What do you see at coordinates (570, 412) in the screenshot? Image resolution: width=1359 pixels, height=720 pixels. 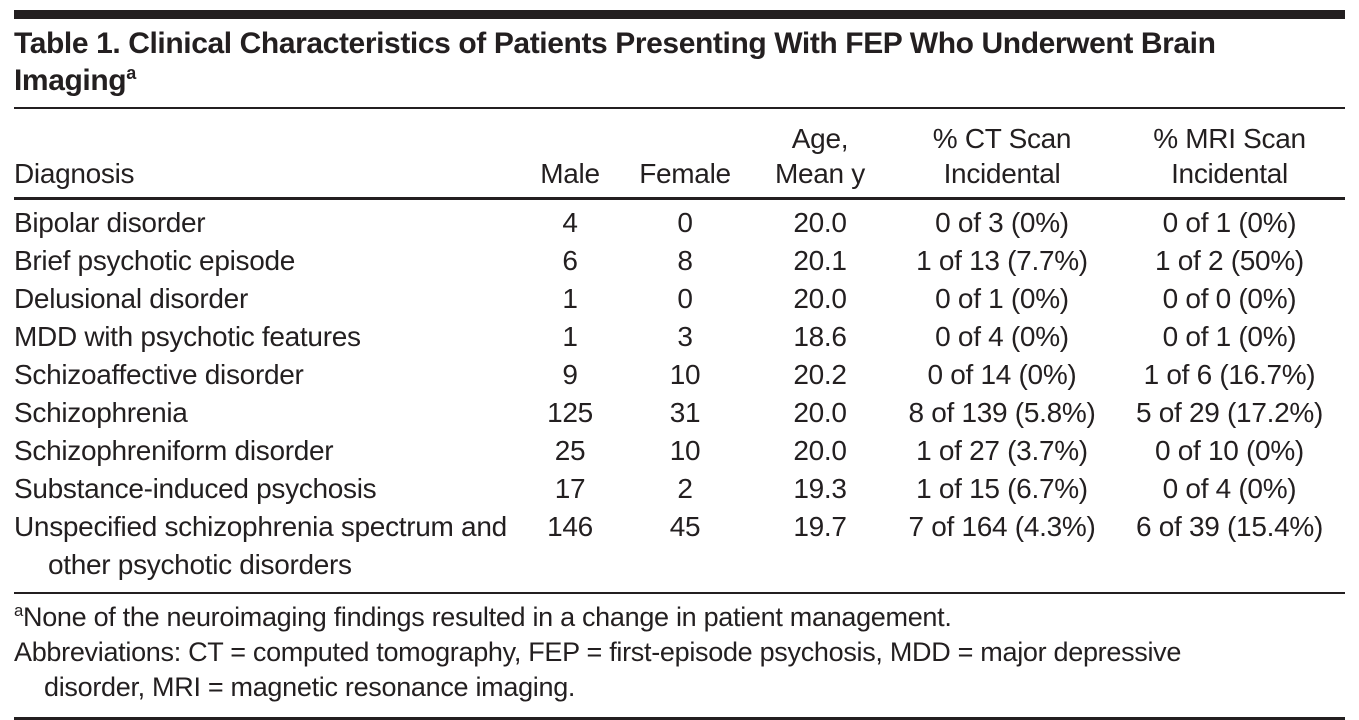 I see `male-cell: 125` at bounding box center [570, 412].